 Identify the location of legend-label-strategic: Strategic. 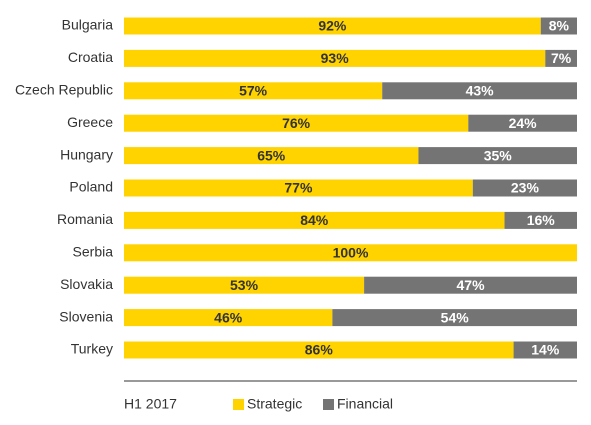
(274, 404).